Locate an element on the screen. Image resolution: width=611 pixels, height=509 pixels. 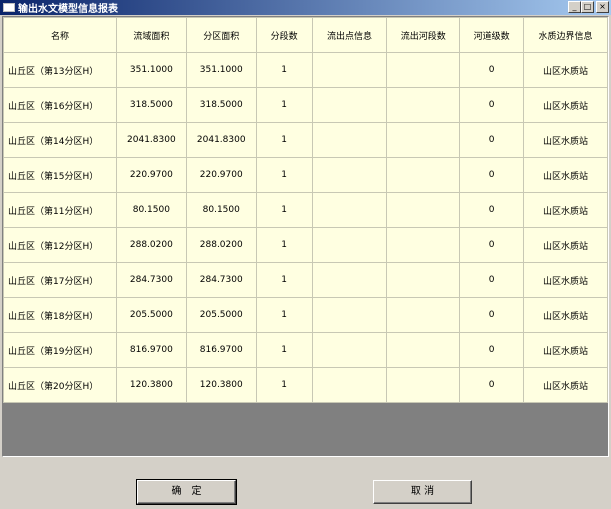
column-header: 分区面积 is located at coordinates (221, 35).